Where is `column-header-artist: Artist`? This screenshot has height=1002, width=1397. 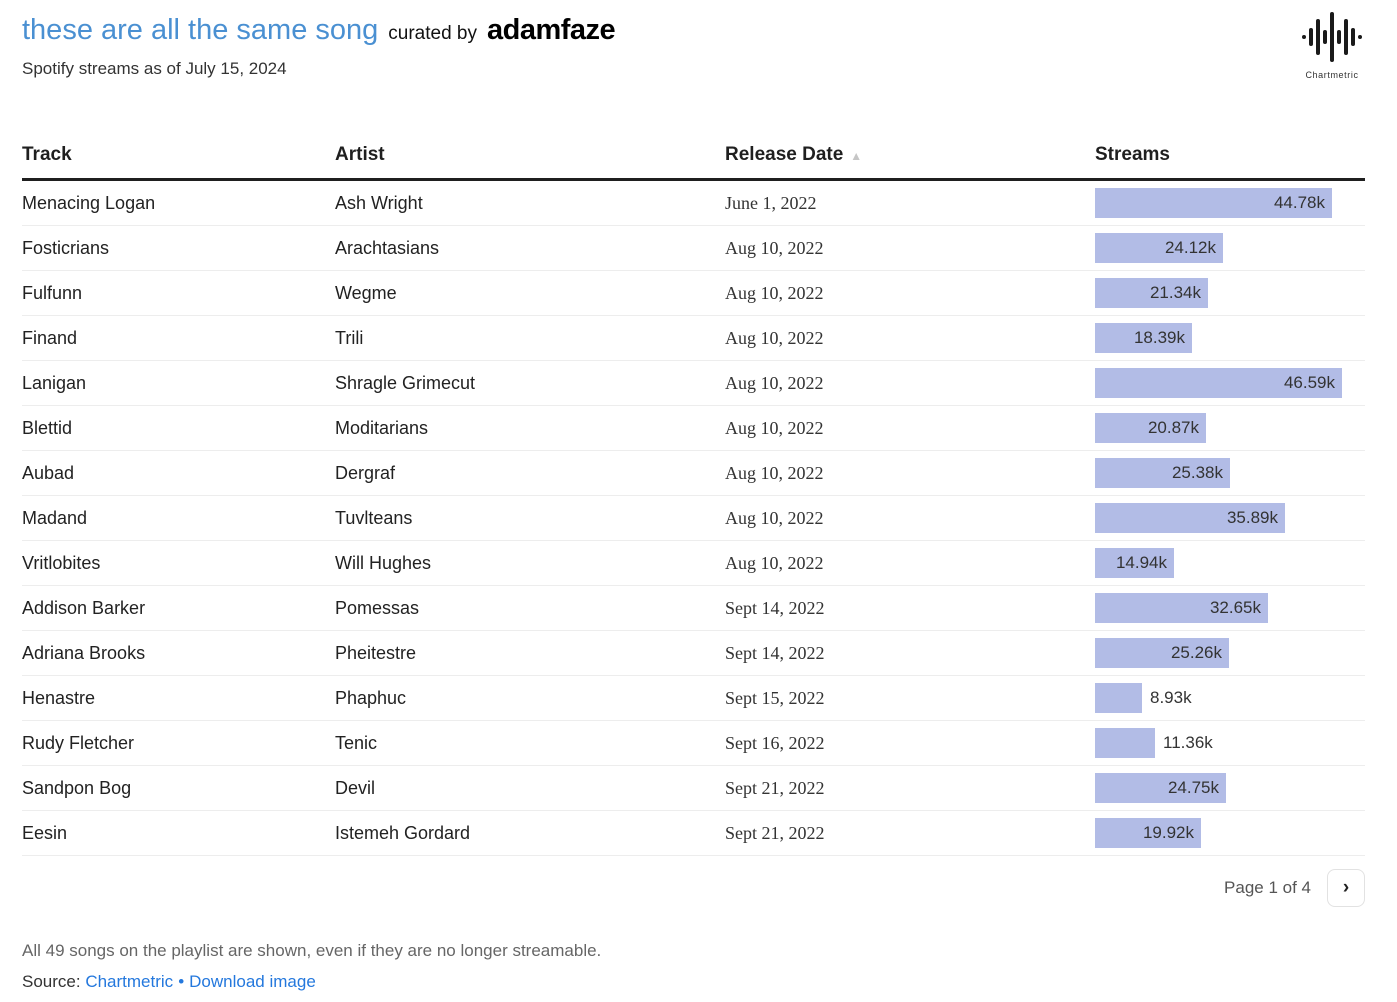 column-header-artist: Artist is located at coordinates (360, 154).